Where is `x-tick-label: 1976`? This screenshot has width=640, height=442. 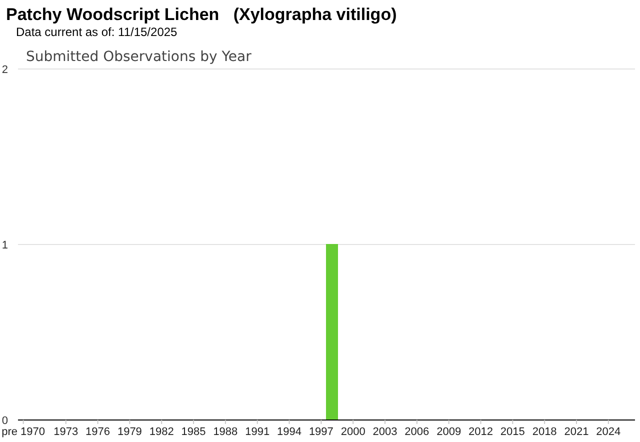
x-tick-label: 1976 is located at coordinates (98, 432).